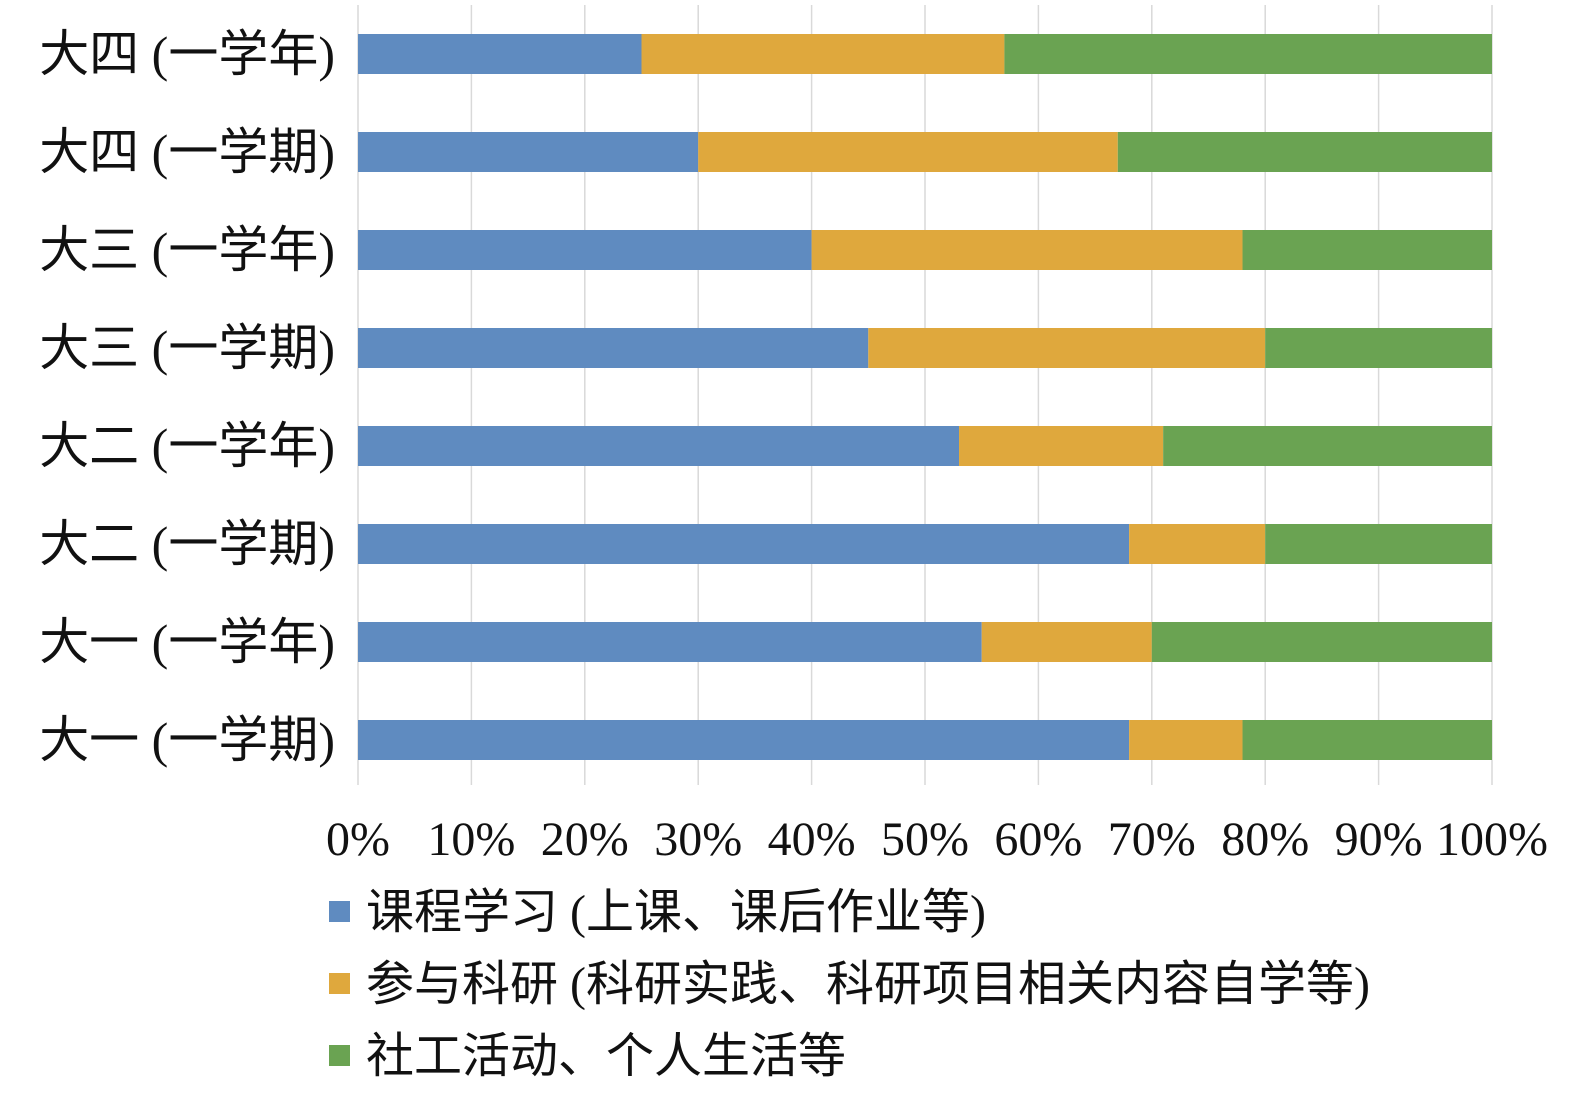 This screenshot has height=1100, width=1575. I want to click on category-label: 大四 (一学年), so click(187, 54).